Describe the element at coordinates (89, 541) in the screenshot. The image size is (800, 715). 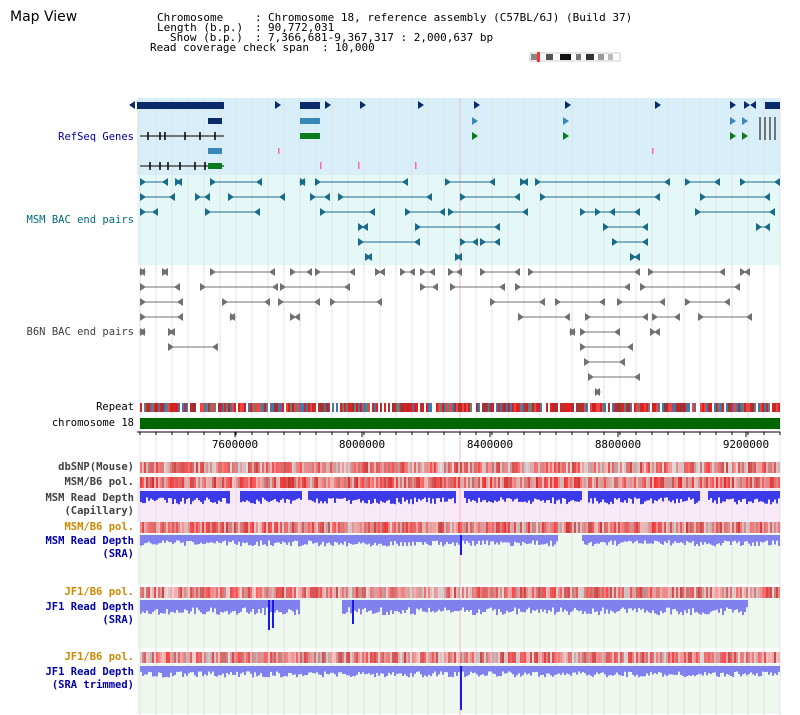
I see `track-label-msm-depth-sra: MSM Read Depth` at that location.